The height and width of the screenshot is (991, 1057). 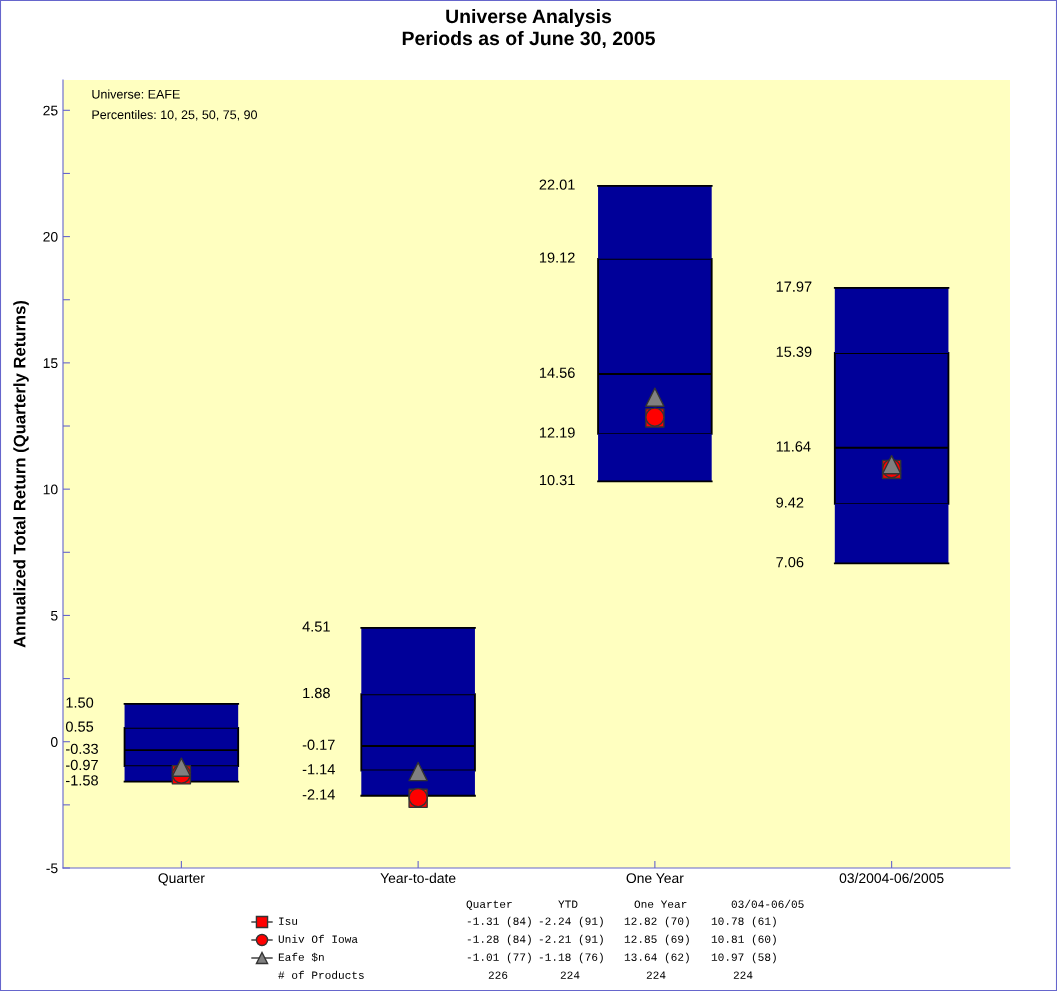 What do you see at coordinates (52, 868) in the screenshot?
I see `y-tick-label: -5` at bounding box center [52, 868].